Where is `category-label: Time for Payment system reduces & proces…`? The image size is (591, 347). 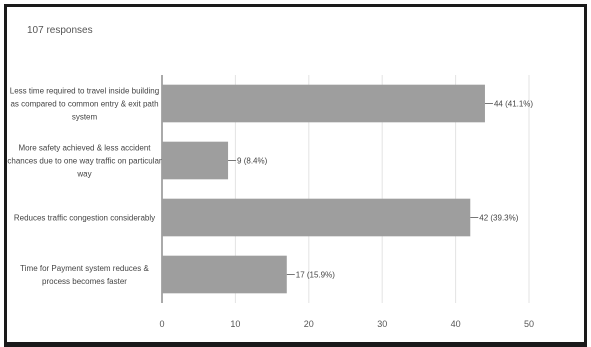
category-label: Time for Payment system reduces & proces… is located at coordinates (84, 274).